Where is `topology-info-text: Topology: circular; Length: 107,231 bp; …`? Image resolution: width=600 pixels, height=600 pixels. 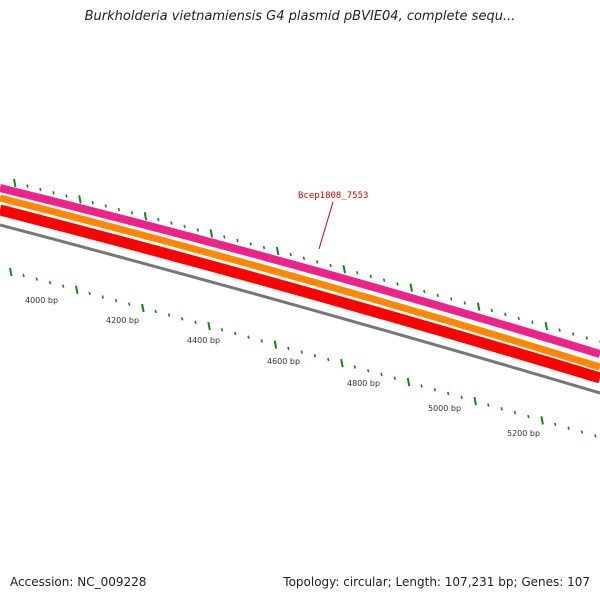 topology-info-text: Topology: circular; Length: 107,231 bp; … is located at coordinates (436, 582).